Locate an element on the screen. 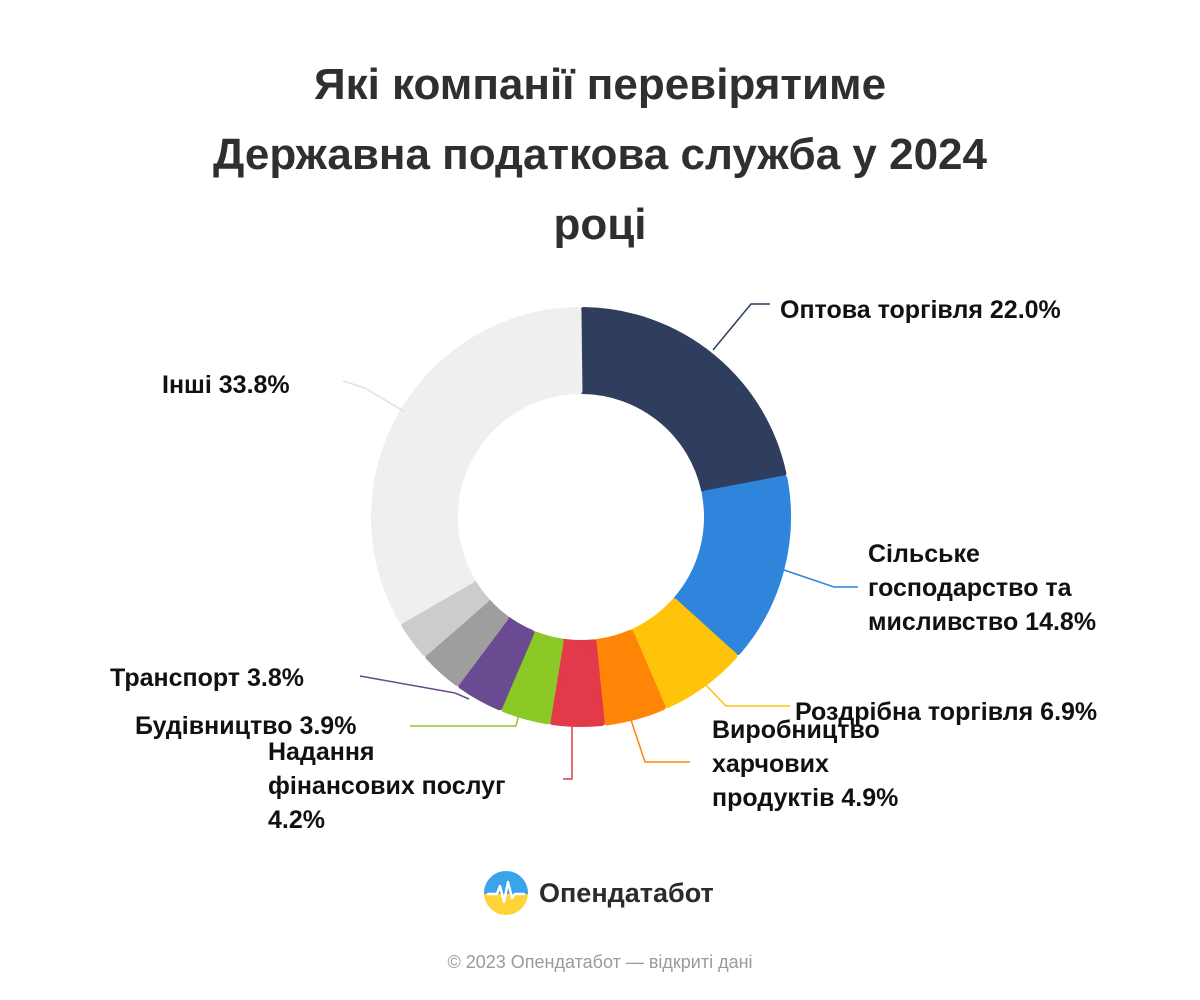  opendatabot-logo-icon is located at coordinates (506, 893).